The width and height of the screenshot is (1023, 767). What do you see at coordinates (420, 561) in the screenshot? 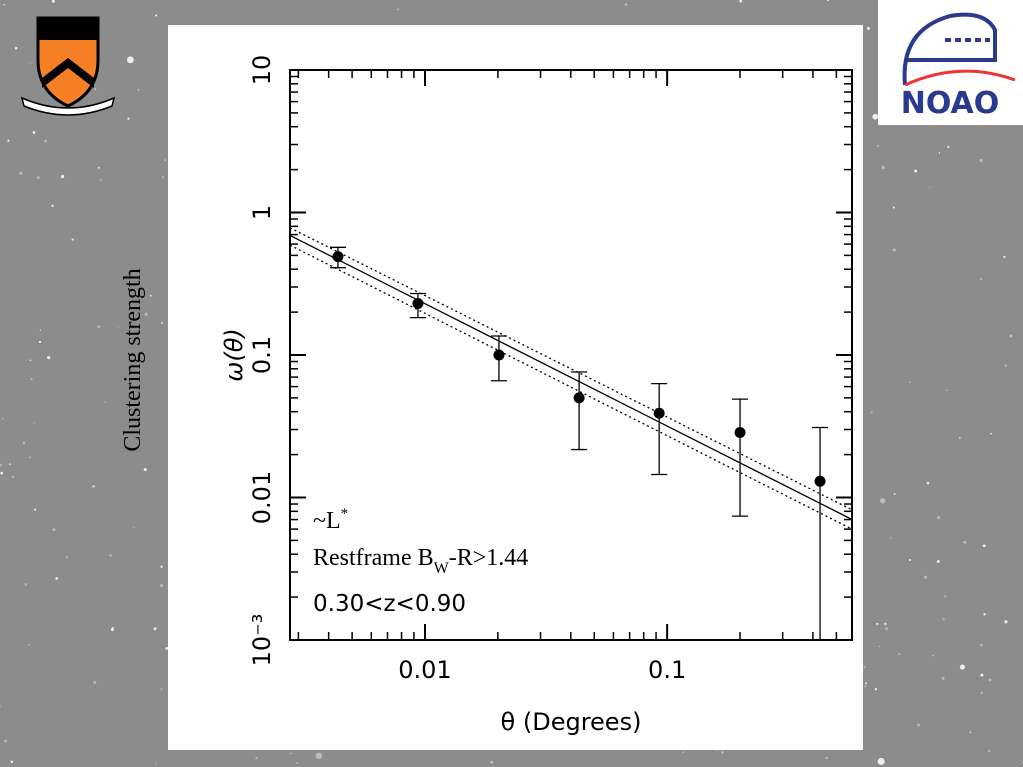
I see `annotation: Restframe BW-R>1.44` at bounding box center [420, 561].